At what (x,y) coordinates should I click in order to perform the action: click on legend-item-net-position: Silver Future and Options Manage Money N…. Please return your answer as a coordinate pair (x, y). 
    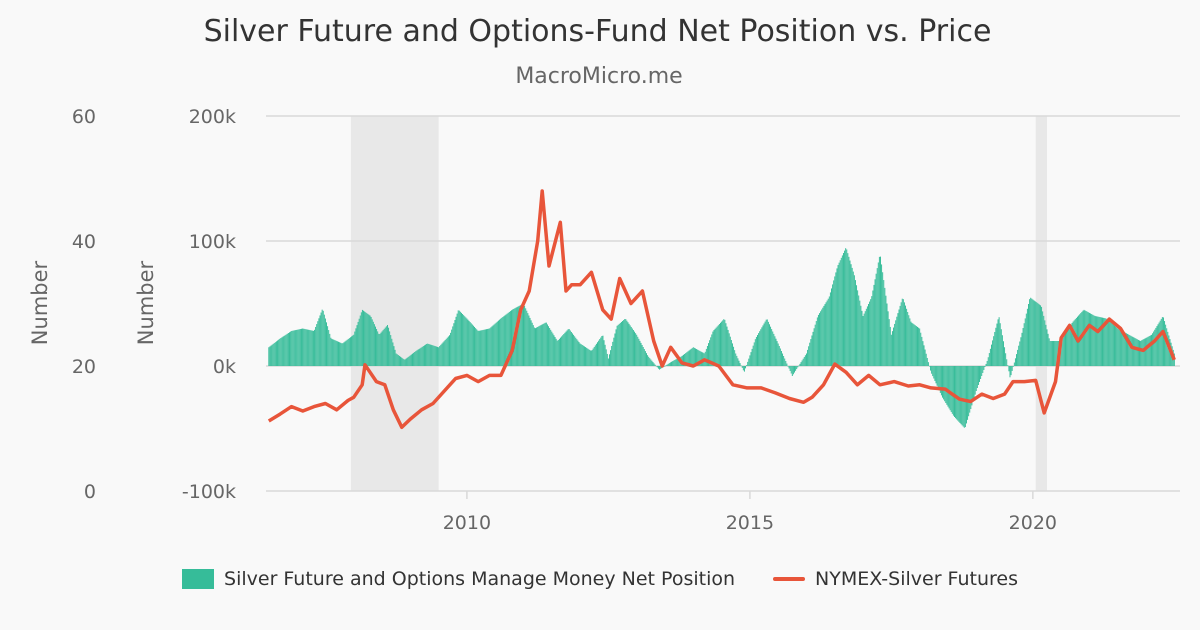
    Looking at the image, I should click on (458, 579).